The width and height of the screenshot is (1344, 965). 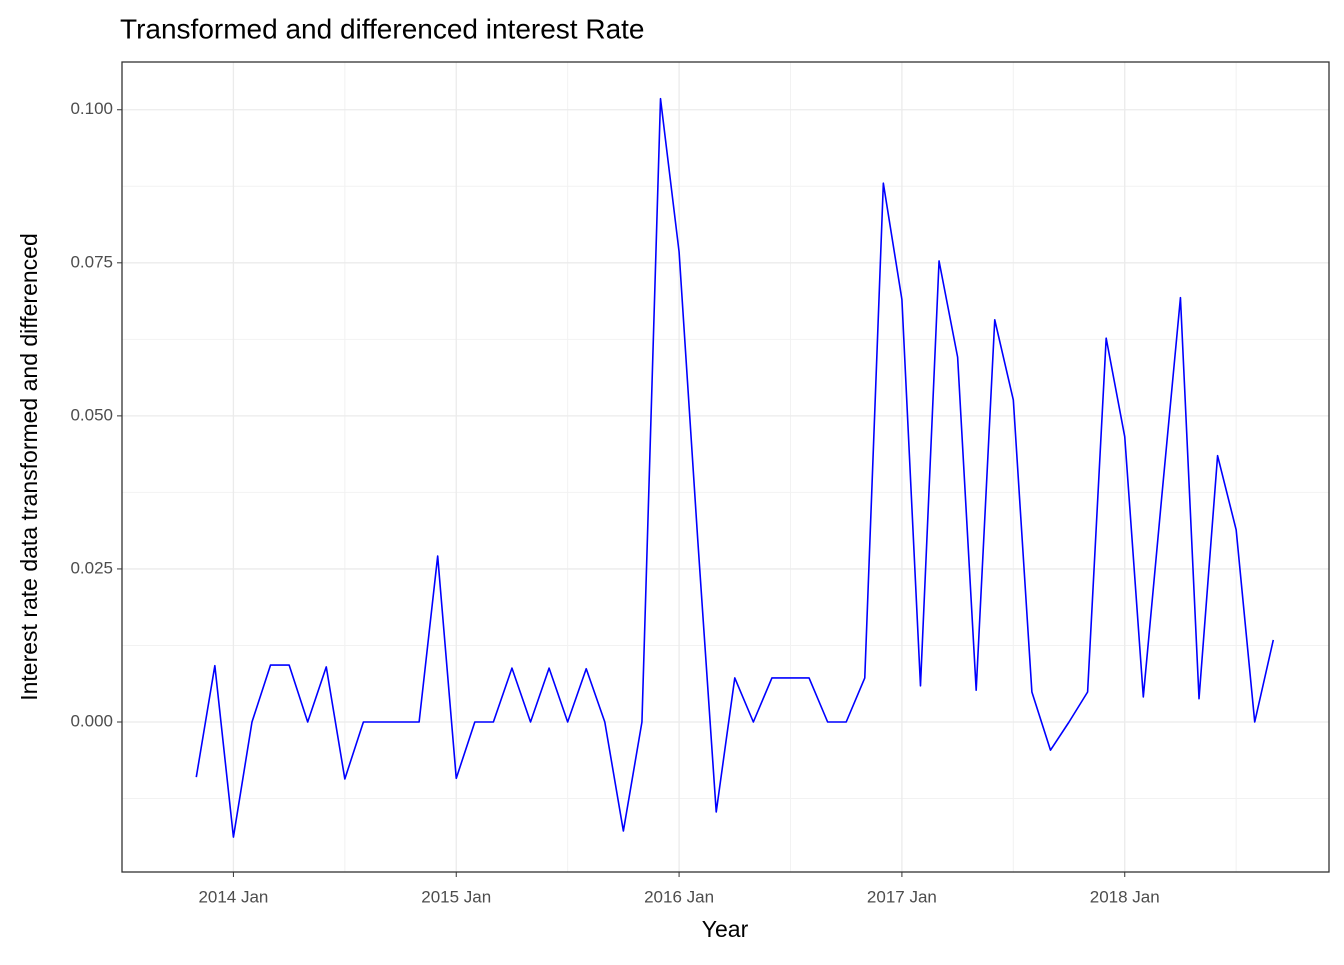 What do you see at coordinates (1125, 896) in the screenshot?
I see `x-tick-label: 2018 Jan` at bounding box center [1125, 896].